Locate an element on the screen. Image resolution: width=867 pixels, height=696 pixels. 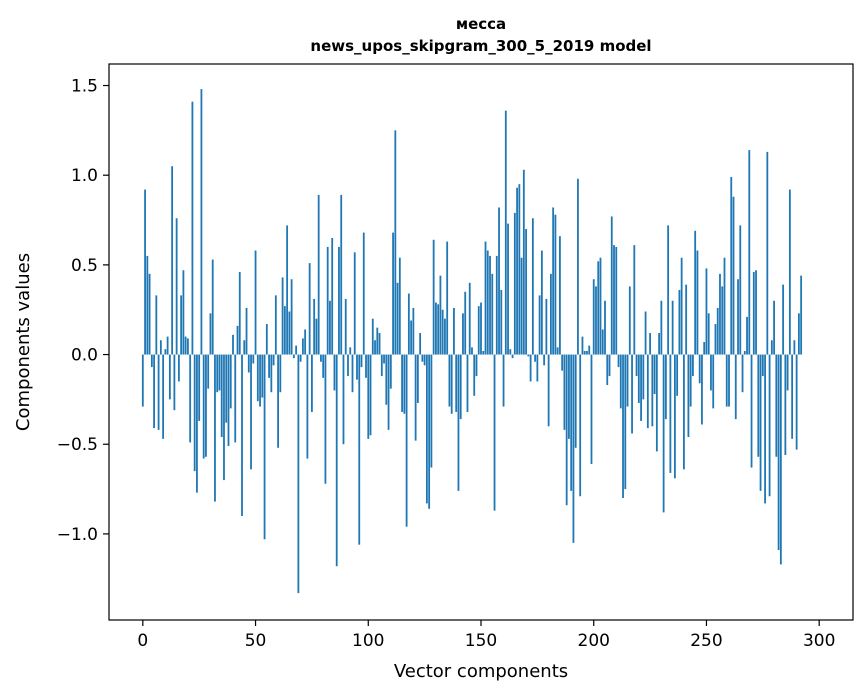
chart-title: месса is located at coordinates (481, 24).